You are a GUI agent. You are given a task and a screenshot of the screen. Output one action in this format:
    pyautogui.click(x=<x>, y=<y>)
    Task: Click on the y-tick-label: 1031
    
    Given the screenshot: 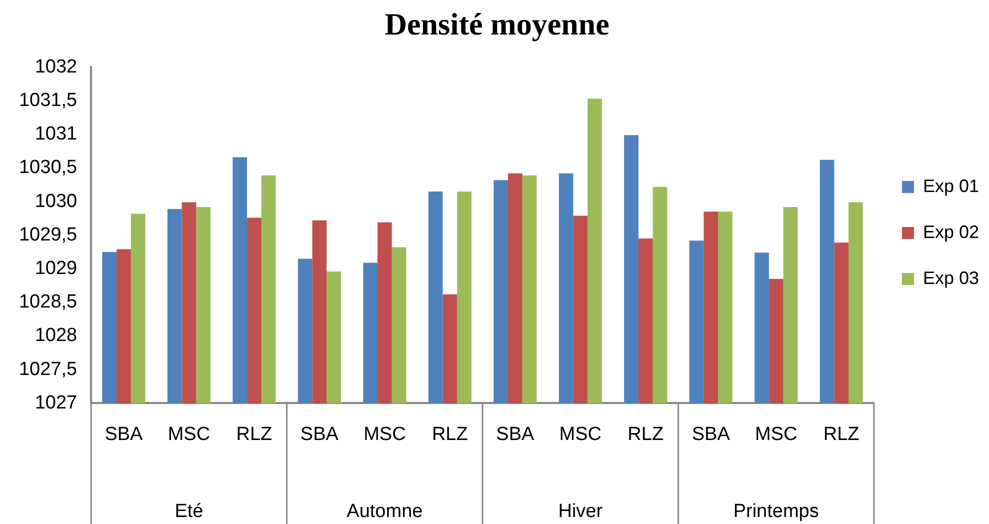 What is the action you would take?
    pyautogui.click(x=56, y=134)
    